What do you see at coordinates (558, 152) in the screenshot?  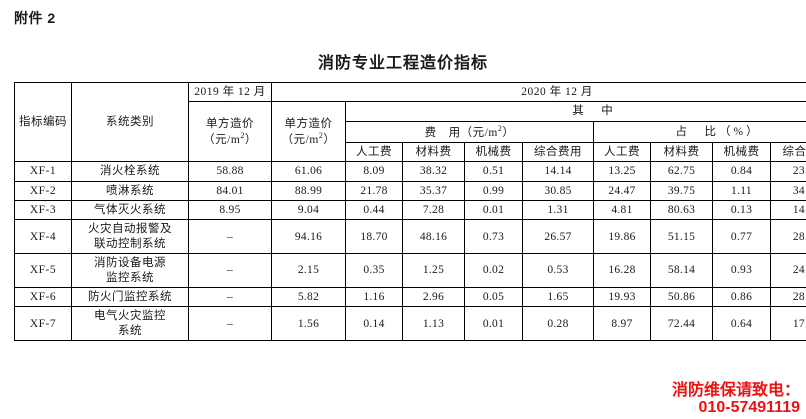 I see `header-fee-comprehensive: 综合费用` at bounding box center [558, 152].